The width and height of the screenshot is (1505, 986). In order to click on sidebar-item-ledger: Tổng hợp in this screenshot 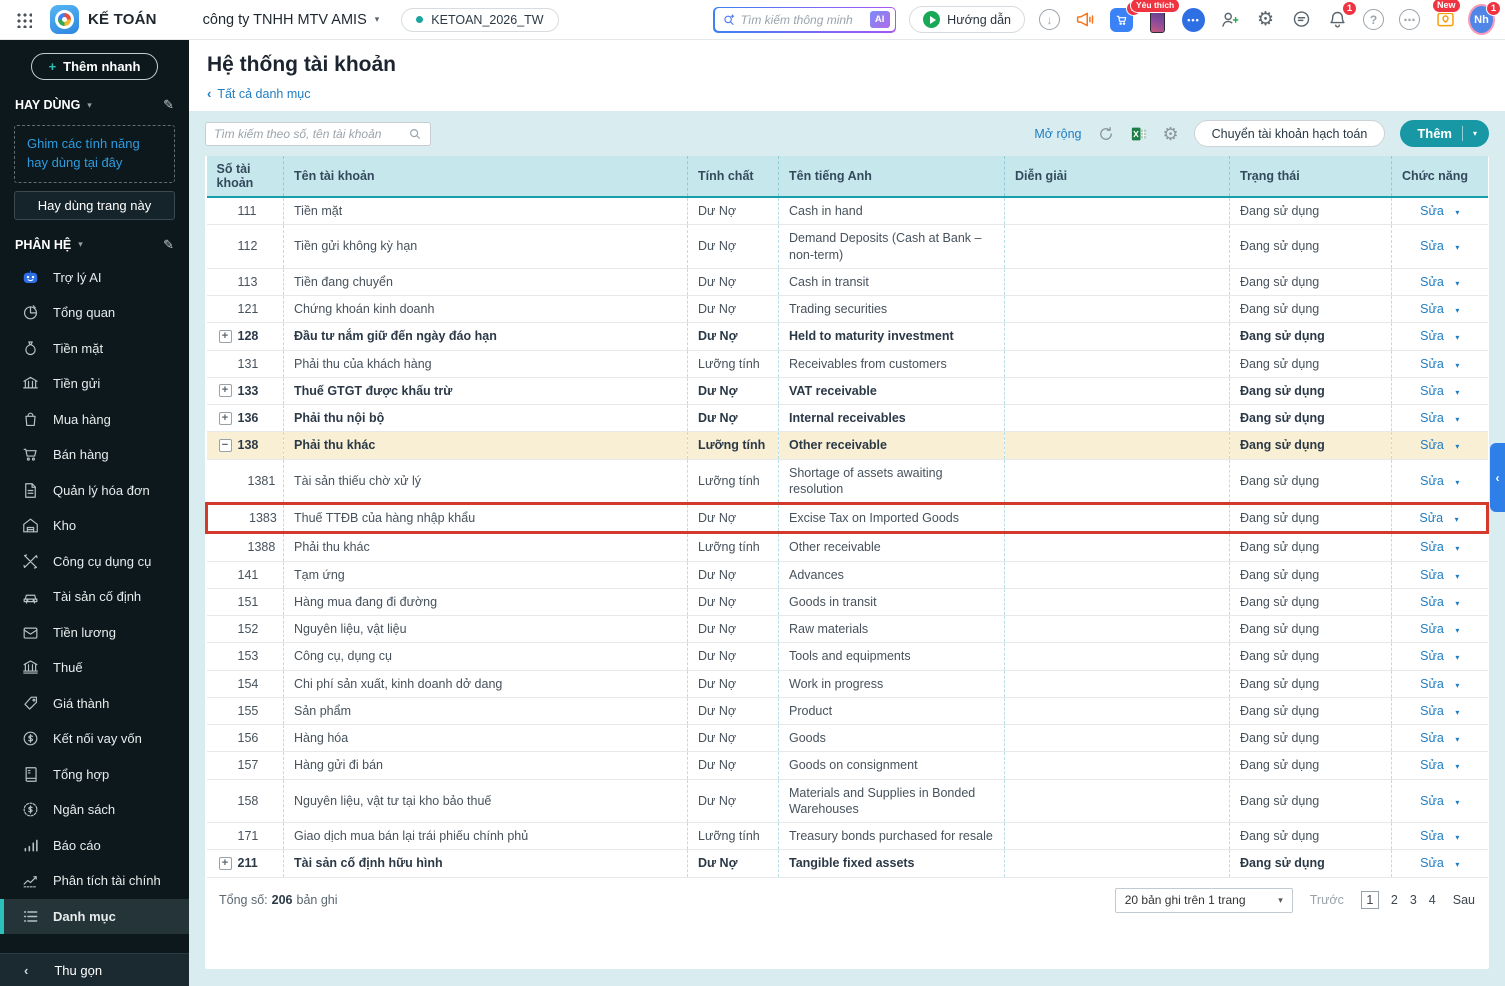, I will do `click(94, 775)`.